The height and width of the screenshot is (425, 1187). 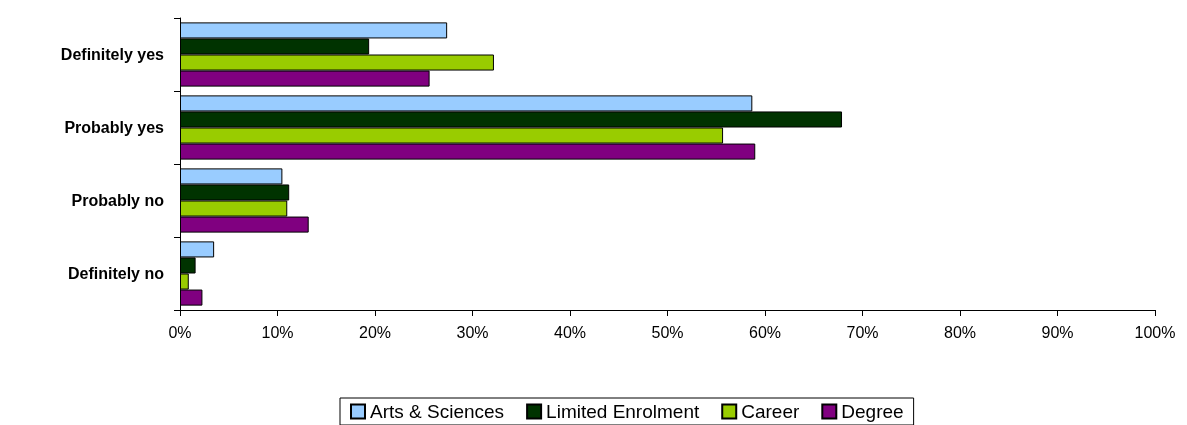 What do you see at coordinates (1057, 332) in the screenshot?
I see `x-tick-label: 90%` at bounding box center [1057, 332].